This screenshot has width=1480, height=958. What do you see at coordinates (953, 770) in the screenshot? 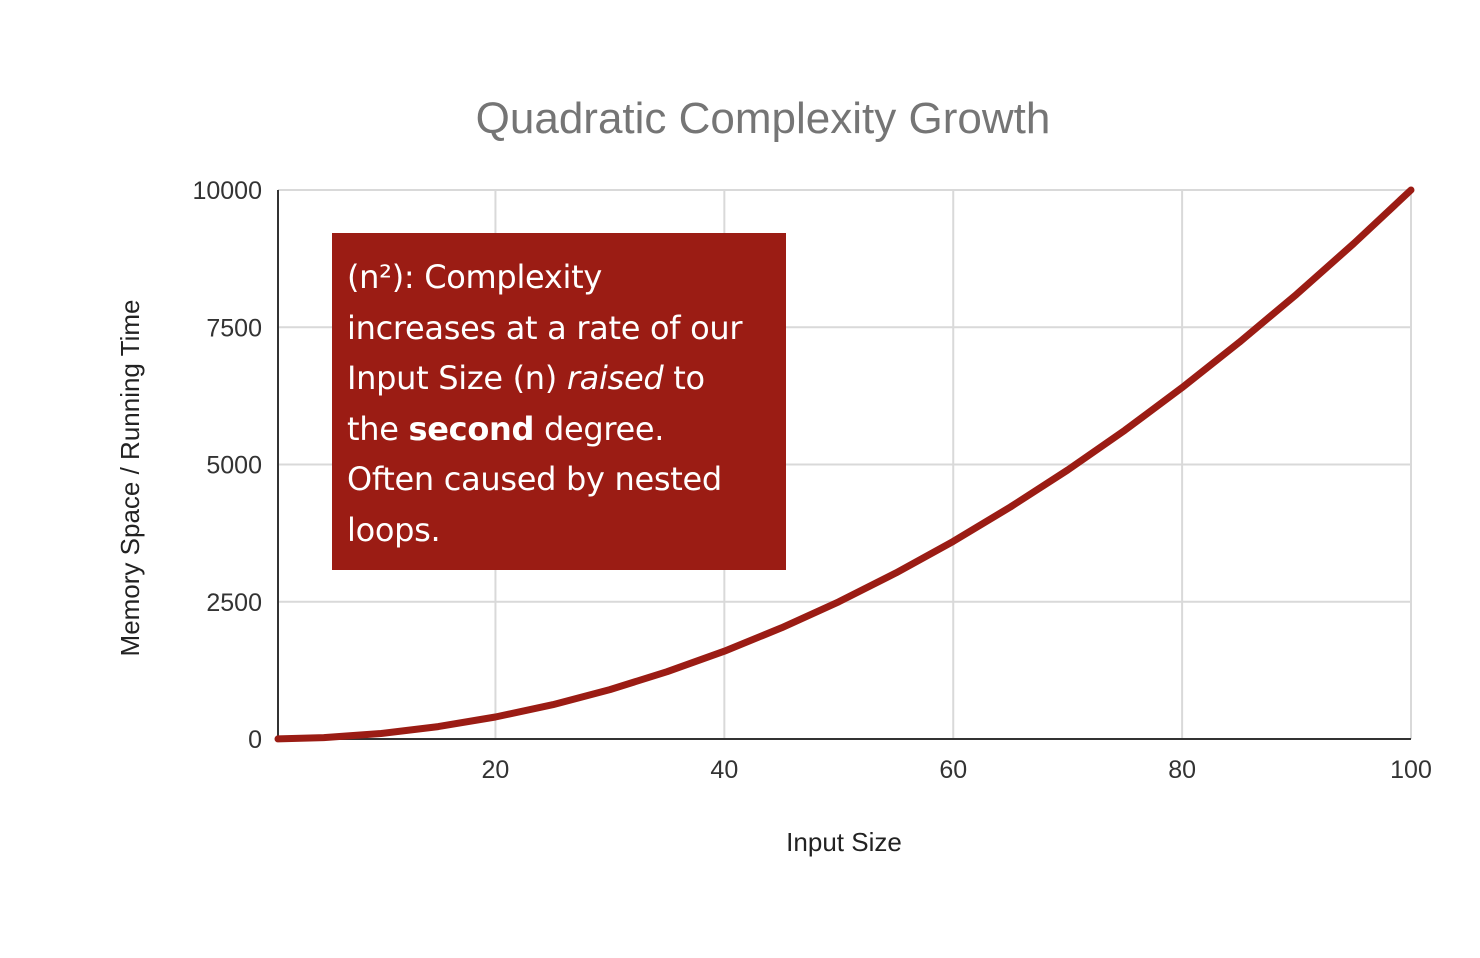
I see `x-tick-label: 60` at bounding box center [953, 770].